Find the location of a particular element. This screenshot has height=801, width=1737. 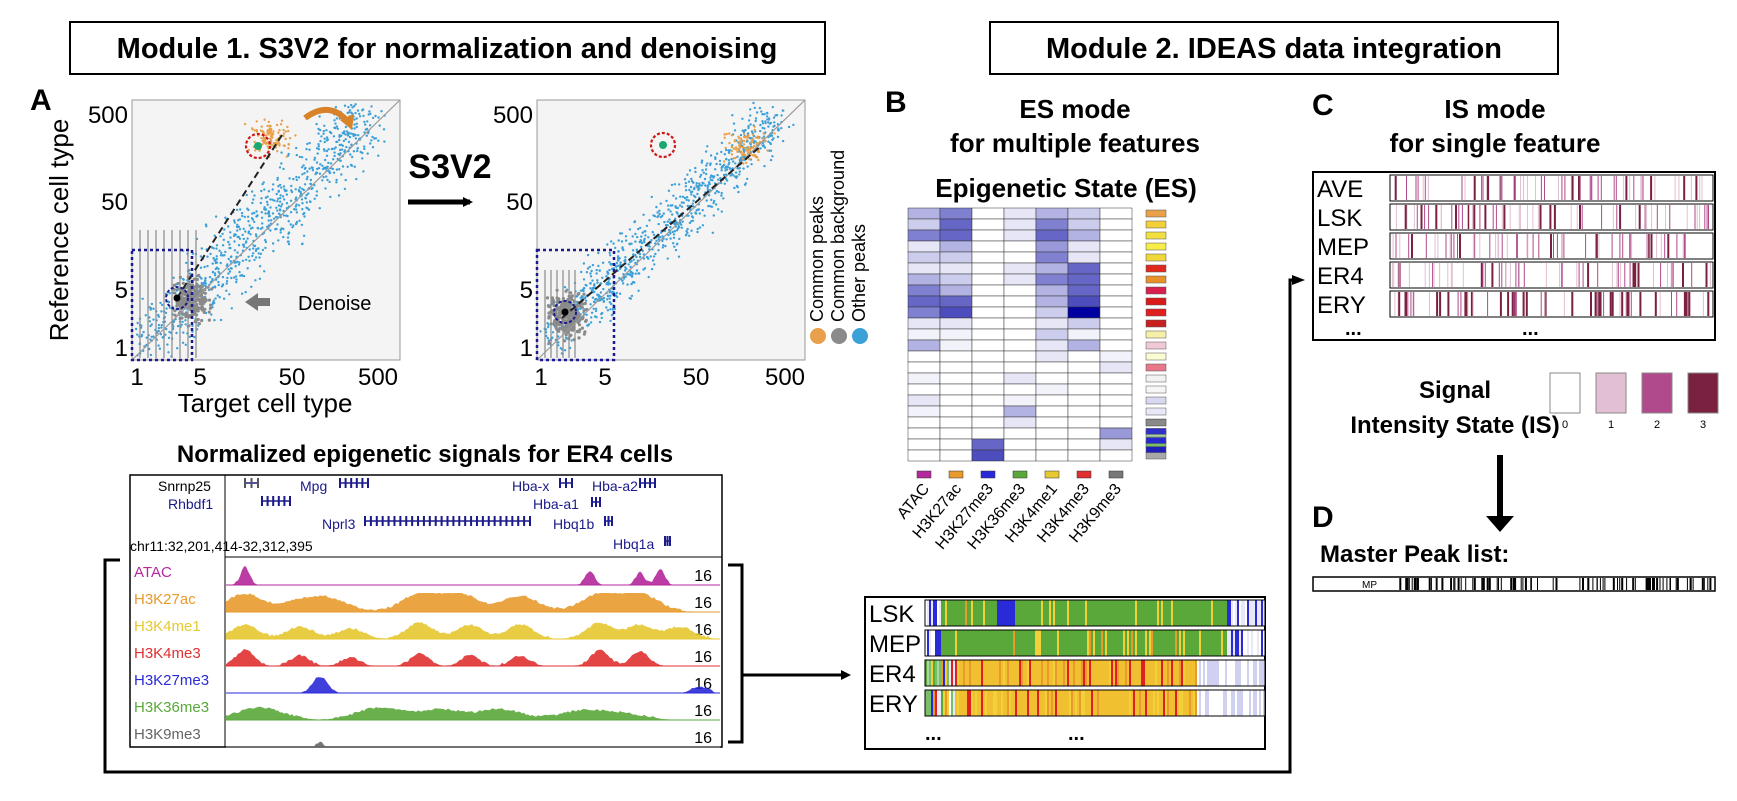

state-color-swatch is located at coordinates (1156, 400).